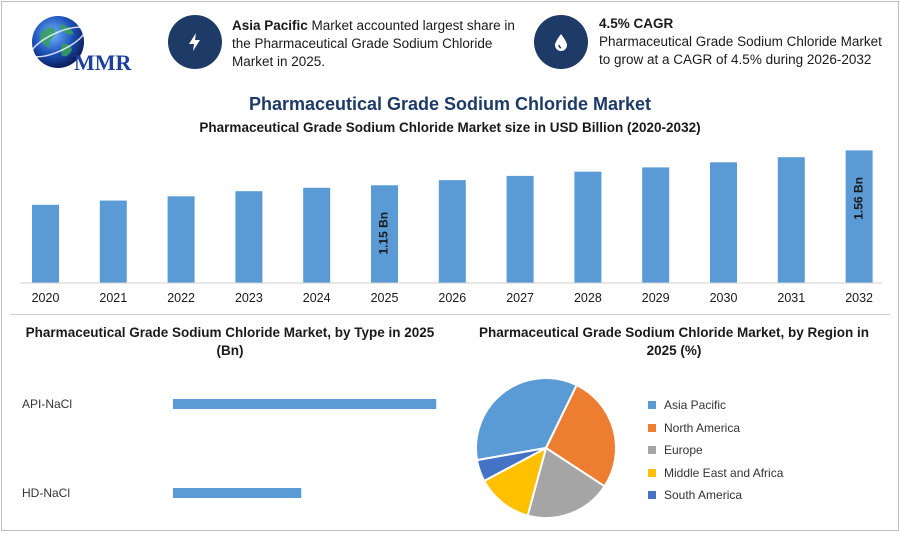 The image size is (900, 533). Describe the element at coordinates (511, 465) in the screenshot. I see `pie-slice-south-america` at that location.